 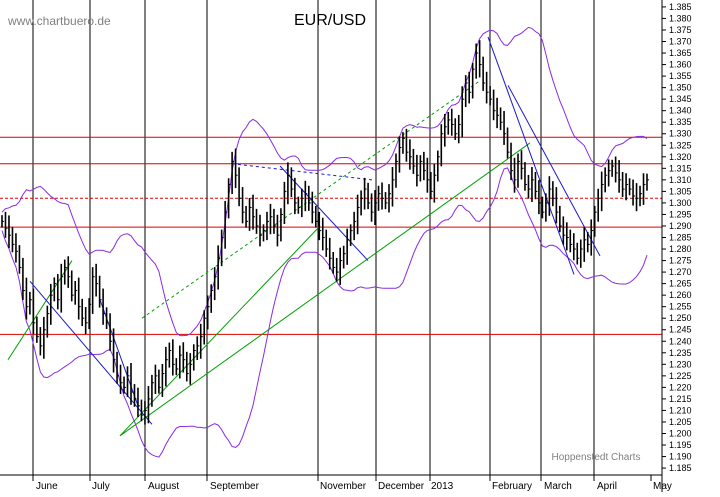 What do you see at coordinates (330, 20) in the screenshot?
I see `chart-title: EUR/USD` at bounding box center [330, 20].